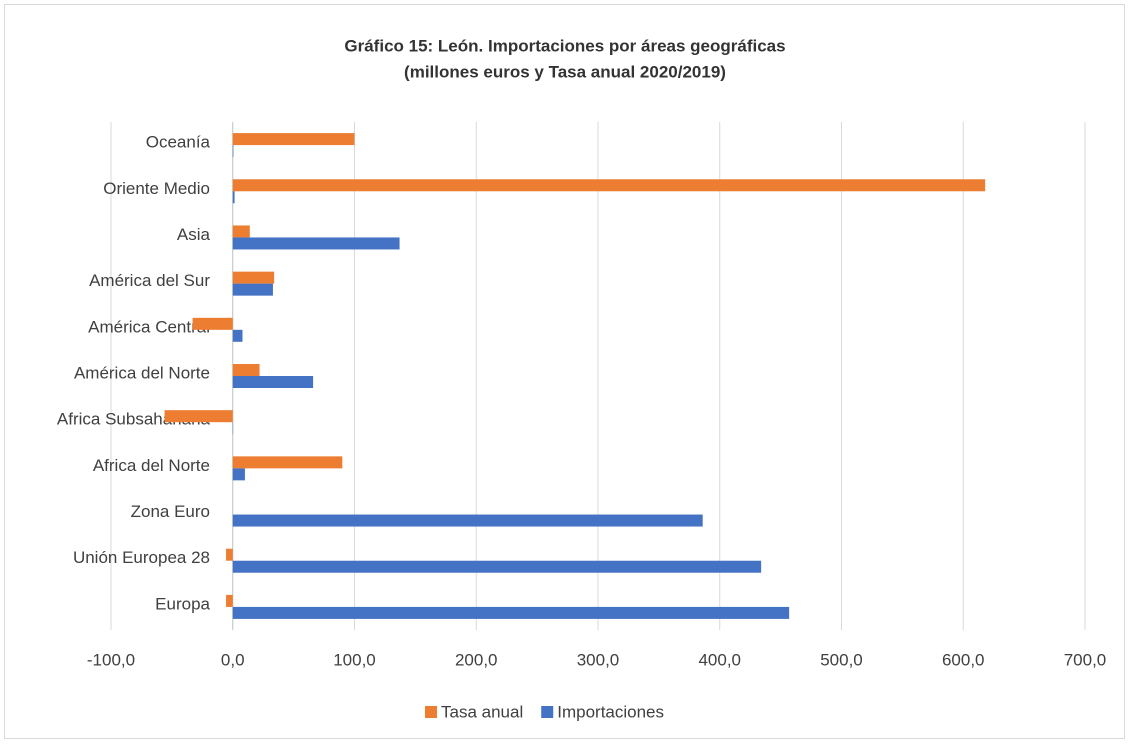  What do you see at coordinates (149, 280) in the screenshot?
I see `y-tick-label: América del Sur` at bounding box center [149, 280].